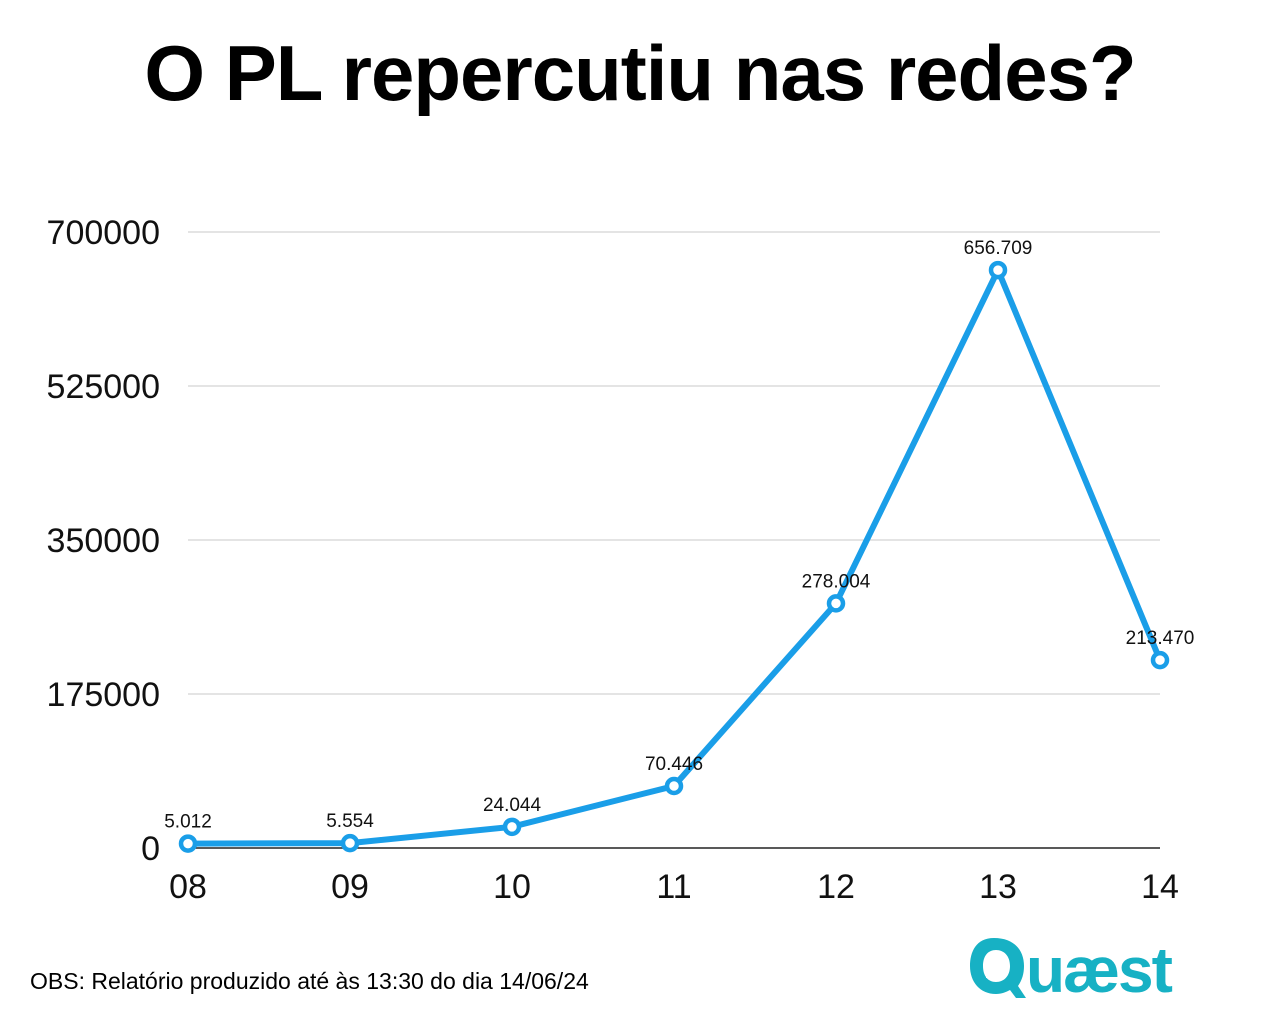 The image size is (1280, 1029). What do you see at coordinates (1160, 638) in the screenshot?
I see `data-label: 213.470` at bounding box center [1160, 638].